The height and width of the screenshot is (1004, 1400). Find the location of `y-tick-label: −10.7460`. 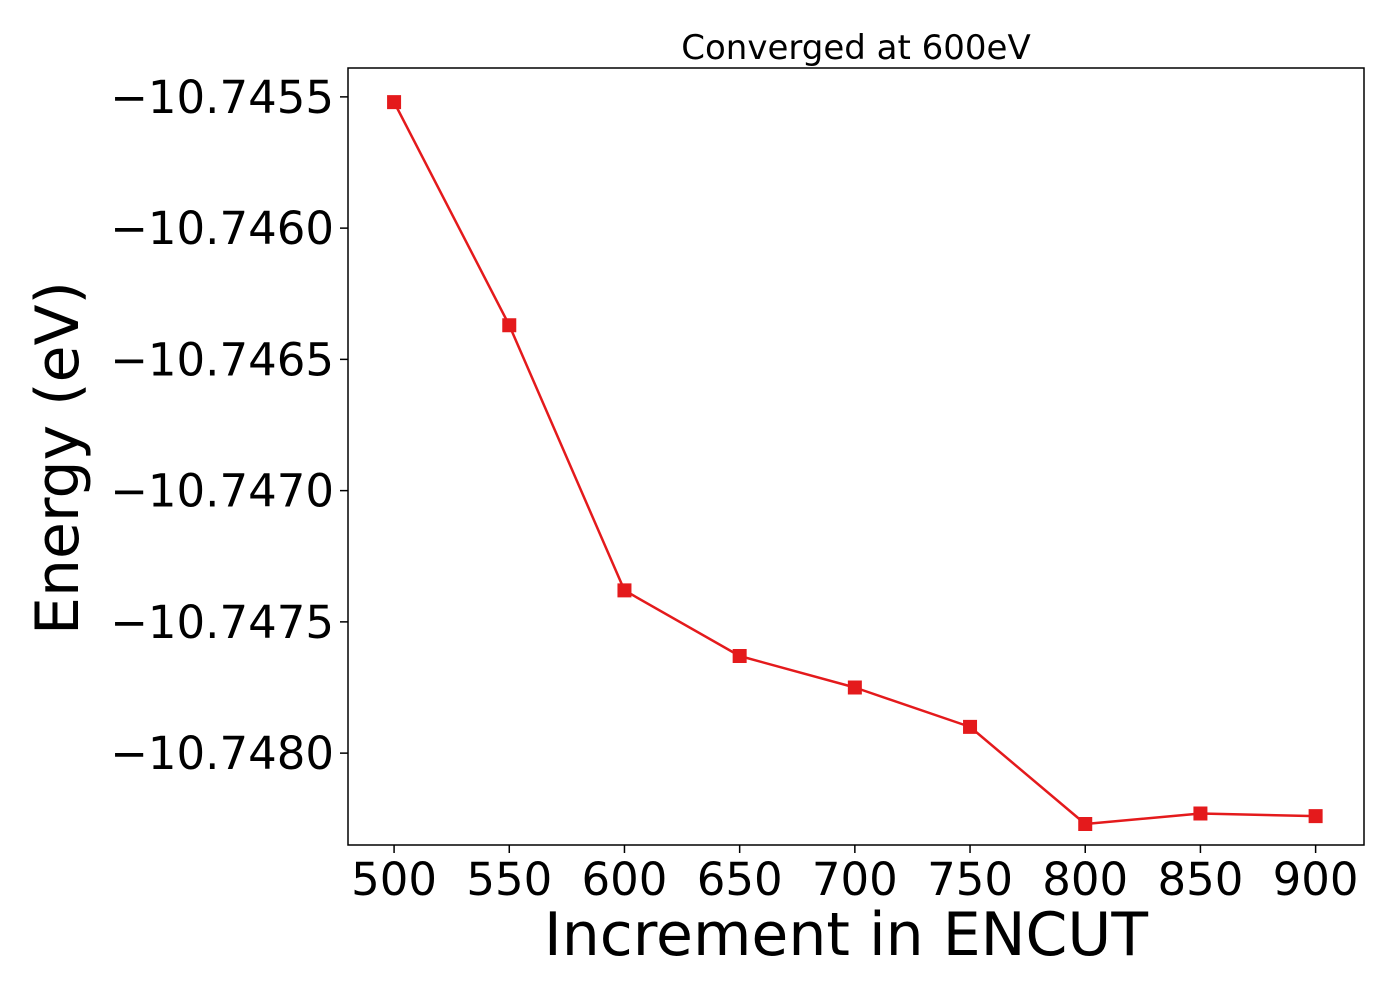

y-tick-label: −10.7460 is located at coordinates (222, 228).